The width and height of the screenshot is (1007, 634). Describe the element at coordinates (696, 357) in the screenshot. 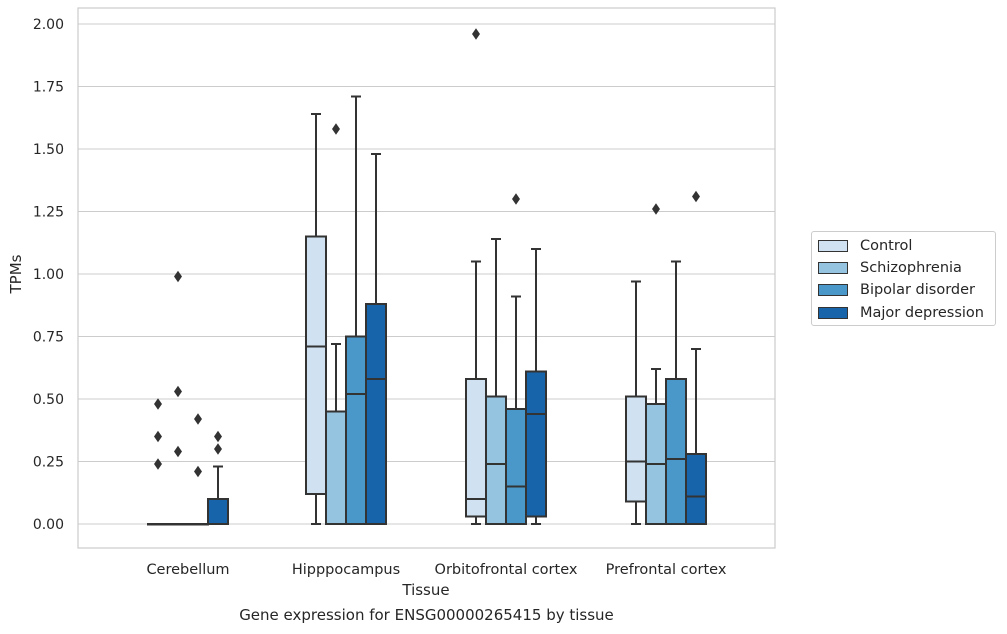

I see `box-major-depression-prefrontal-cortex` at that location.